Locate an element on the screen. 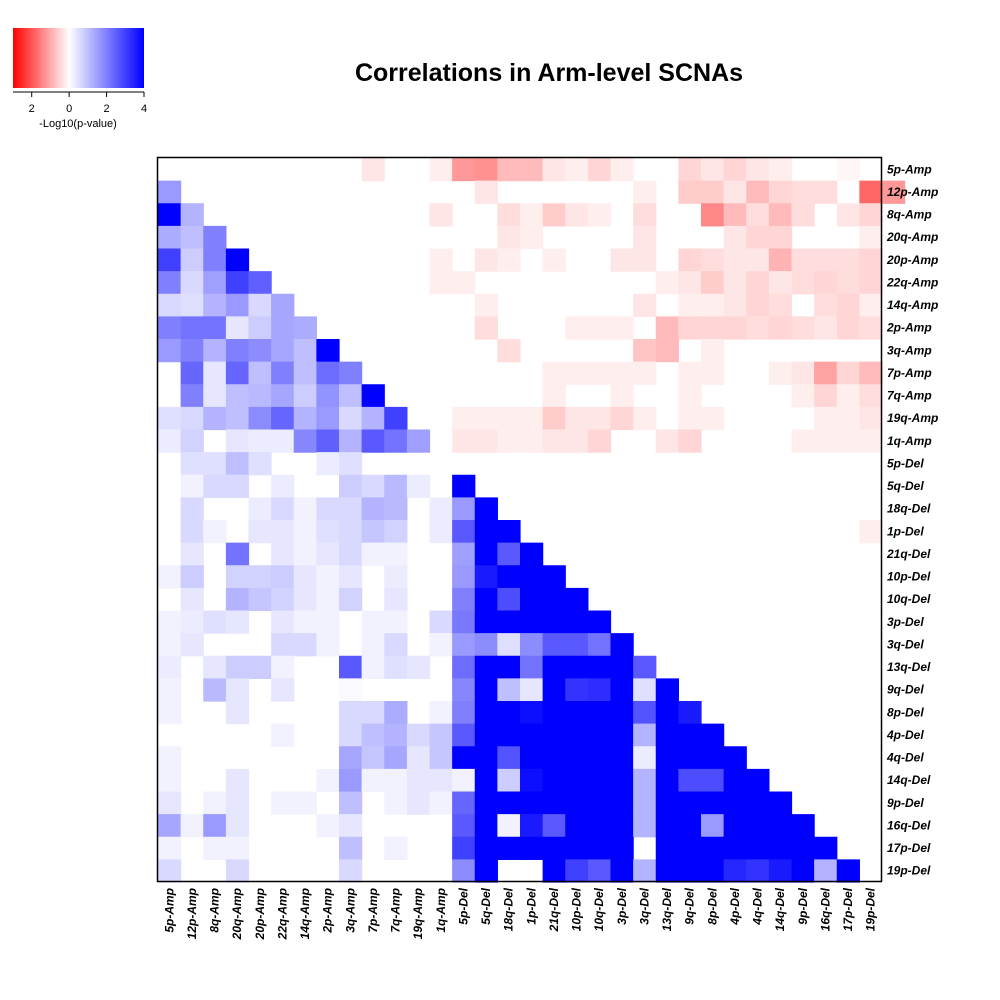  legend-tick-label: 2 is located at coordinates (107, 109).